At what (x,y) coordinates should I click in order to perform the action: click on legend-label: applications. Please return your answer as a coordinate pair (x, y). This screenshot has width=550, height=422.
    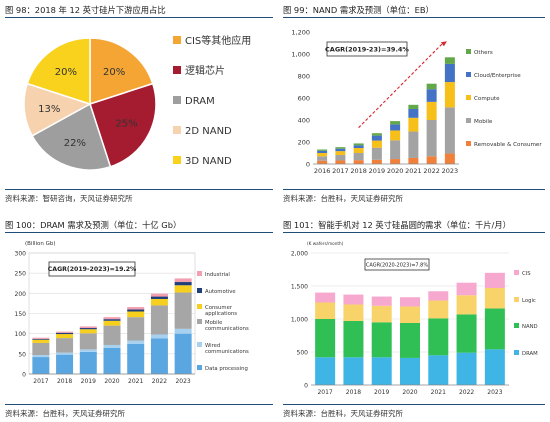
    Looking at the image, I should click on (221, 314).